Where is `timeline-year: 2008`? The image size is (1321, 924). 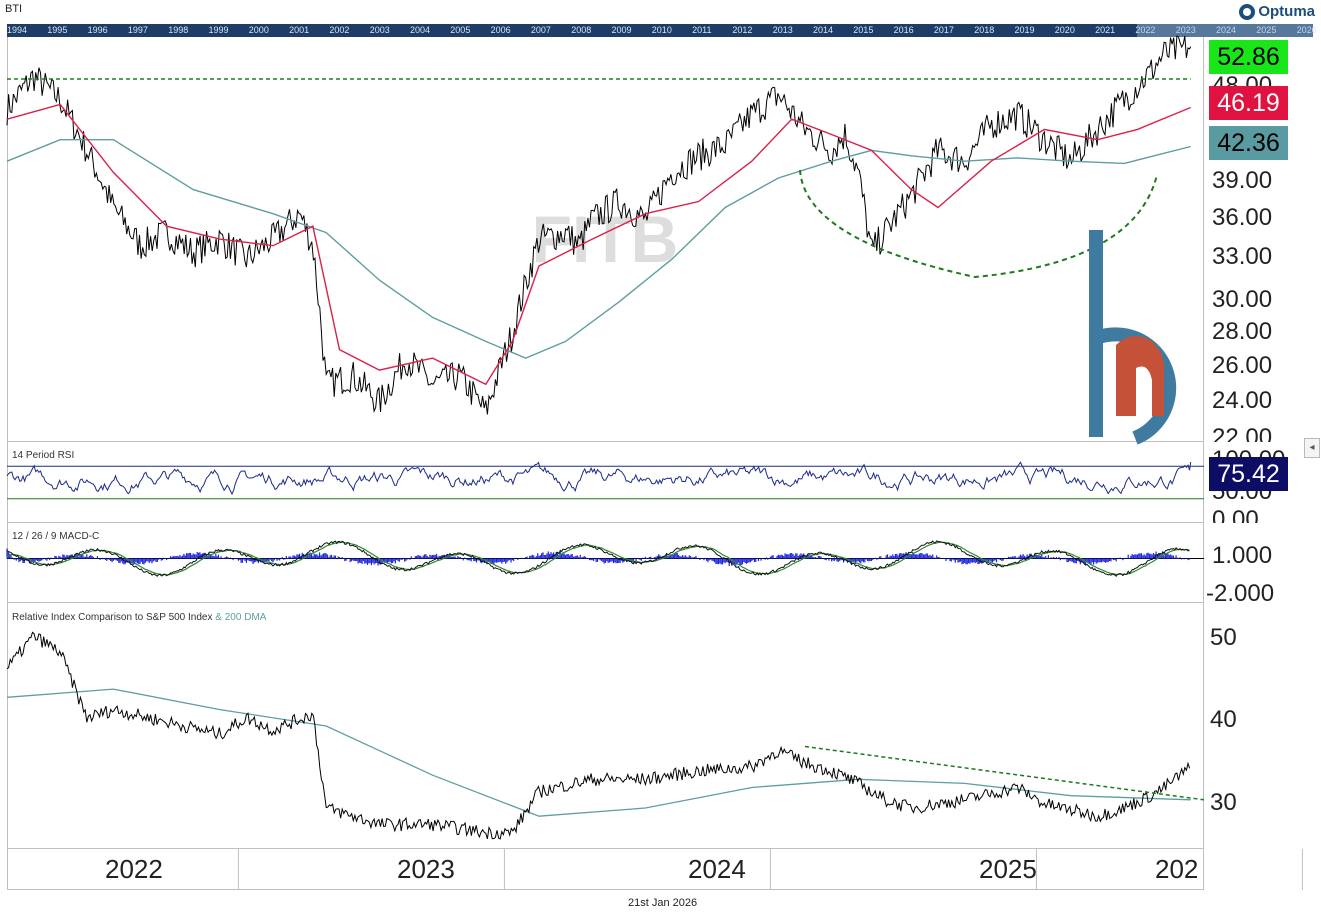 timeline-year: 2008 is located at coordinates (581, 30).